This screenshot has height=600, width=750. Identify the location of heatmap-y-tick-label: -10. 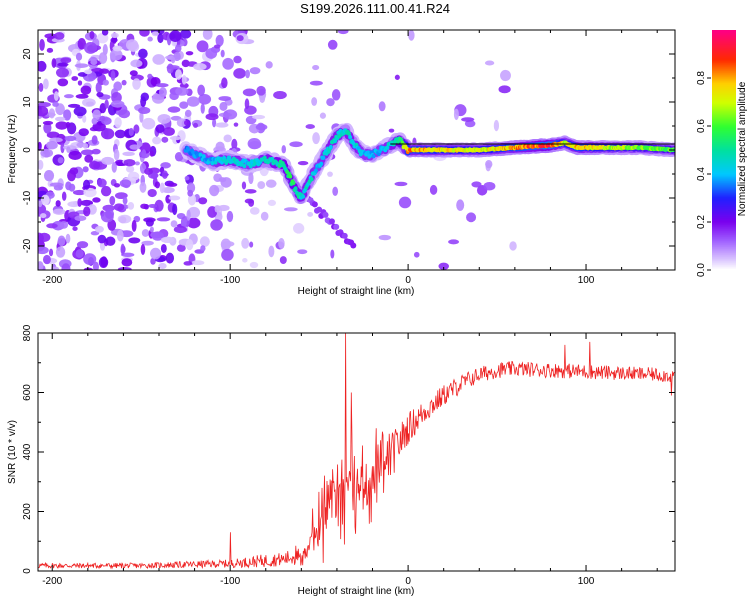
(27, 197).